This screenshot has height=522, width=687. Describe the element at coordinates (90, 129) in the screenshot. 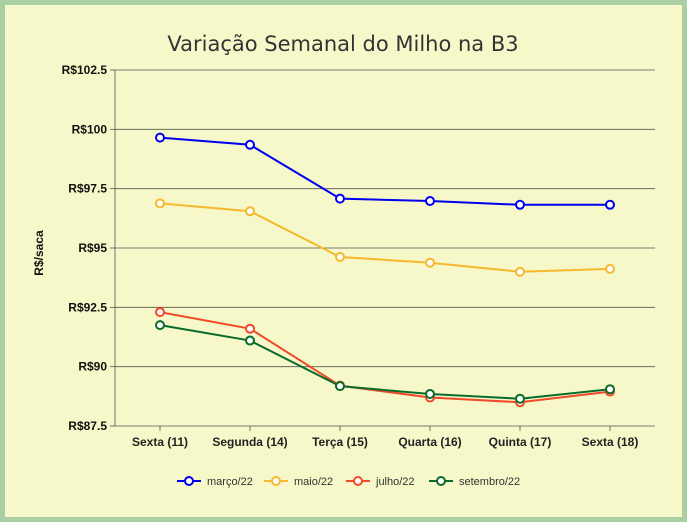

I see `y-tick-label: R$100` at that location.